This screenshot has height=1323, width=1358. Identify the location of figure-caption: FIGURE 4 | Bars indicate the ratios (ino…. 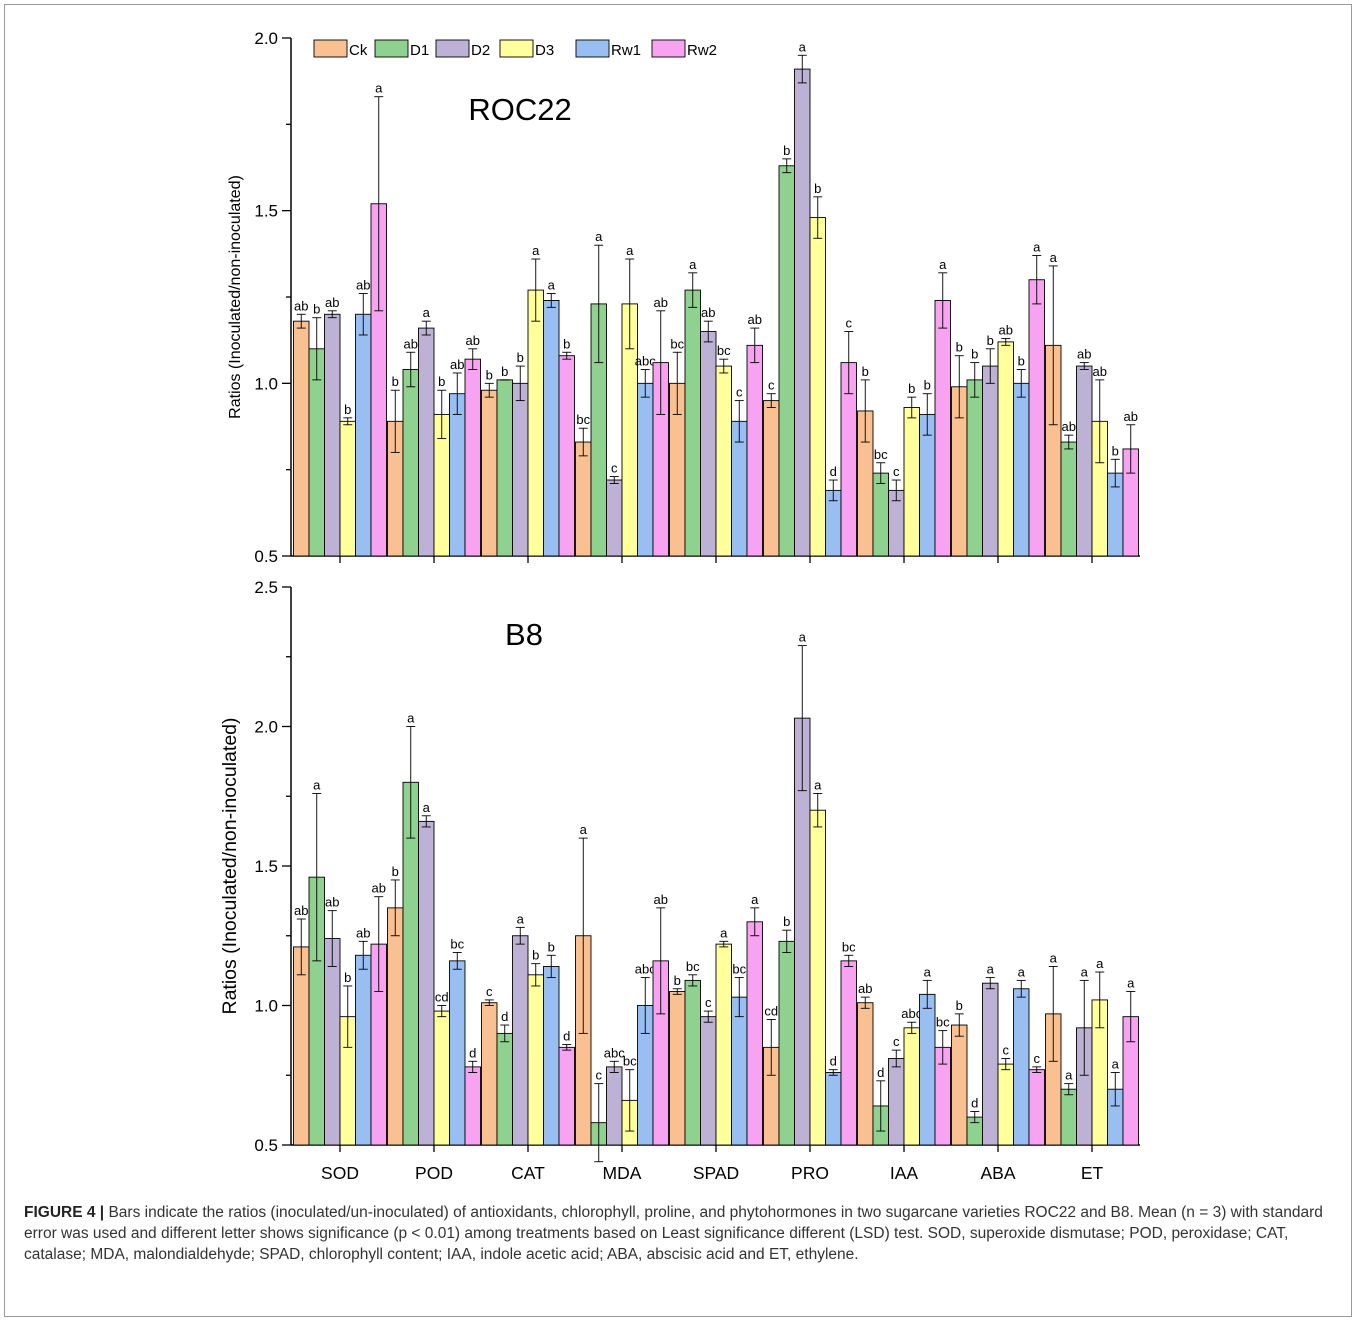
(680, 1233).